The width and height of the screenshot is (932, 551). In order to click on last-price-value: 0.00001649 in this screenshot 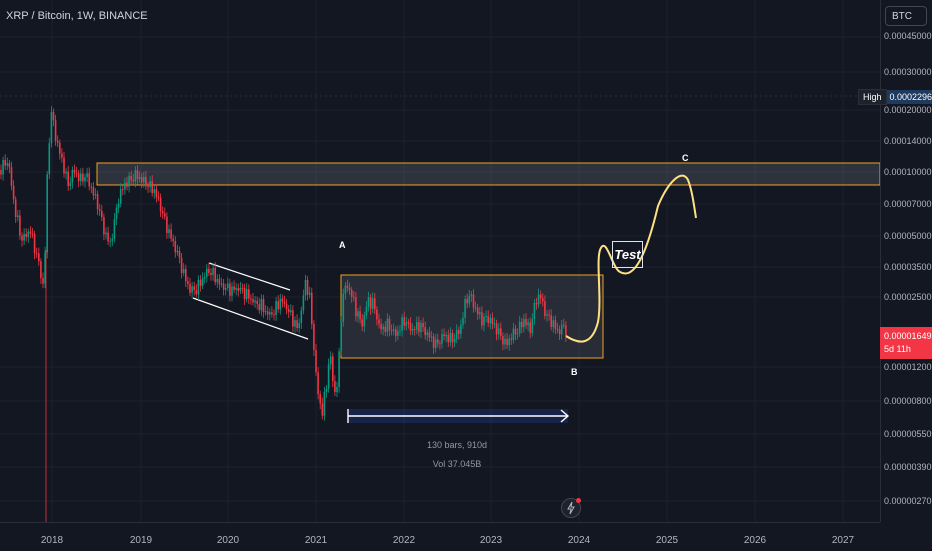, I will do `click(908, 336)`.